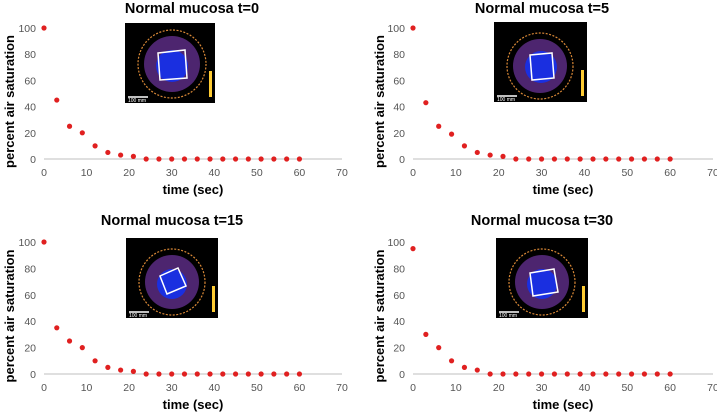 Image resolution: width=717 pixels, height=416 pixels. What do you see at coordinates (542, 221) in the screenshot?
I see `chart-title: Normal mucosa t=30` at bounding box center [542, 221].